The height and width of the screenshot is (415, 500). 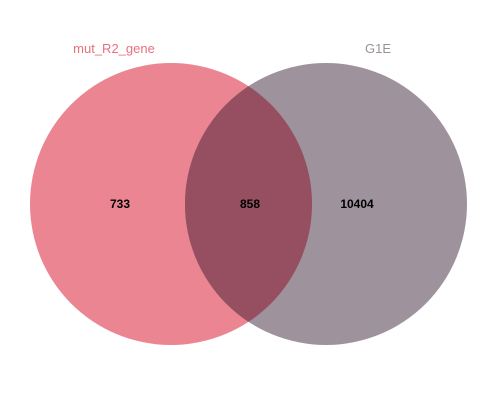 I want to click on count-mut-r2-gene-only: 733, so click(x=120, y=204).